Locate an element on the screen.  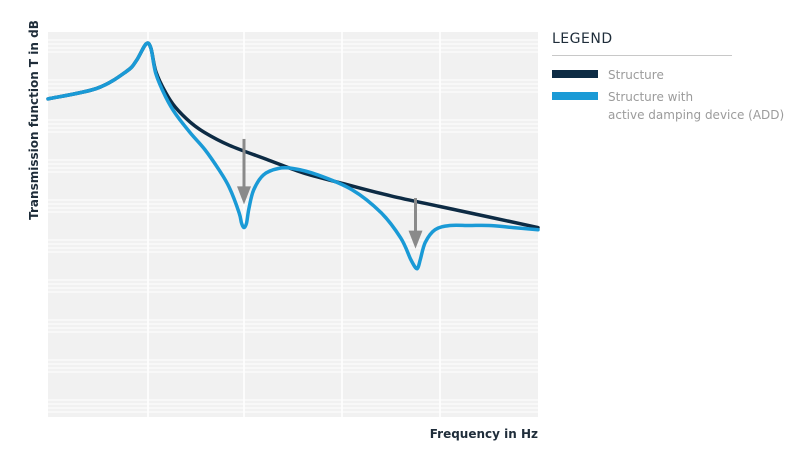
y-axis-label: Transmission function T in dB is located at coordinates (34, 120).